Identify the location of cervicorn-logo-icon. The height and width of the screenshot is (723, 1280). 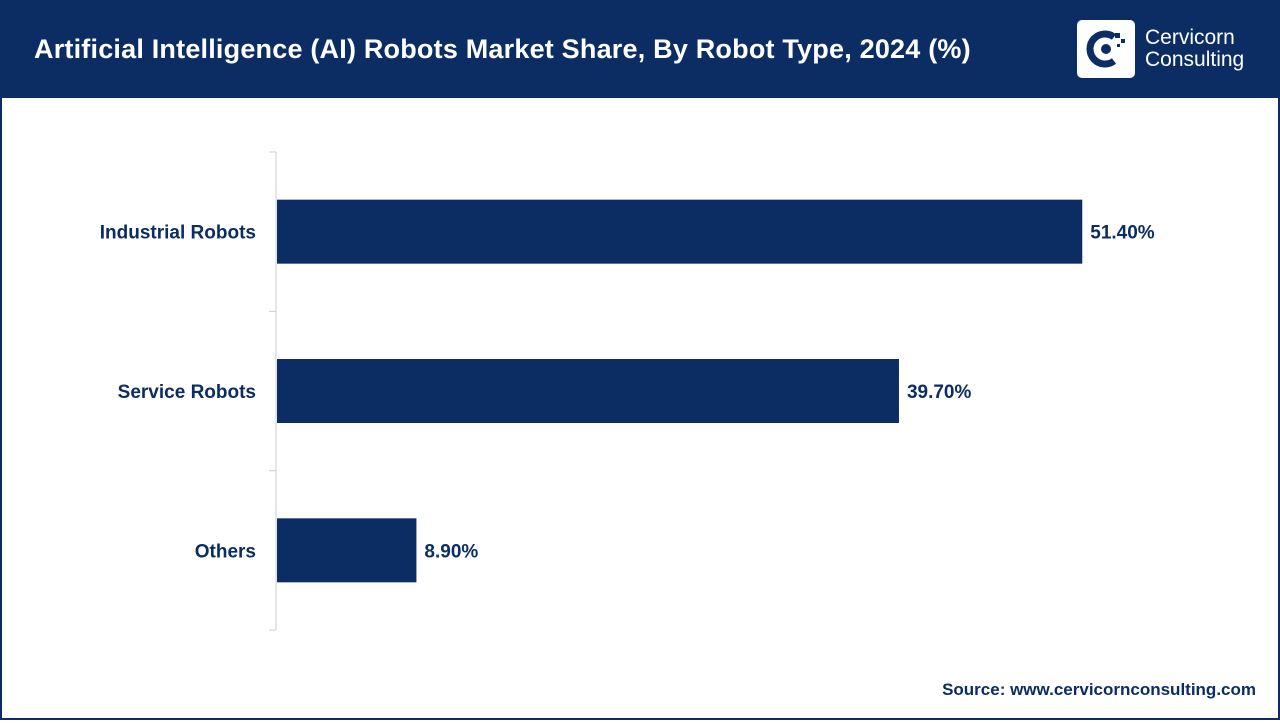
(1106, 49).